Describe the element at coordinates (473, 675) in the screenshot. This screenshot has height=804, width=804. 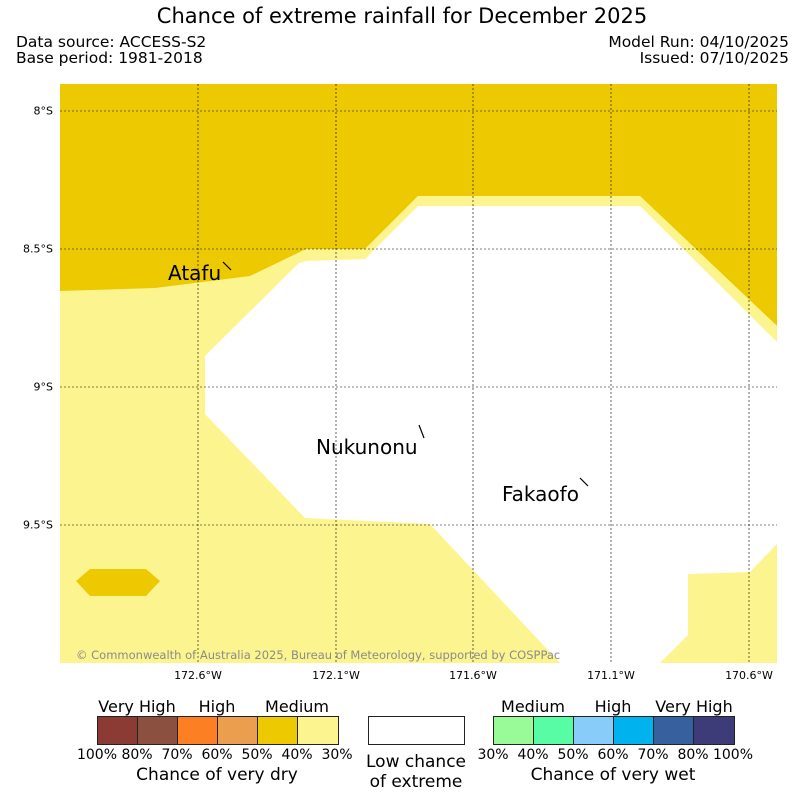
I see `lon-label: 171.6°W` at that location.